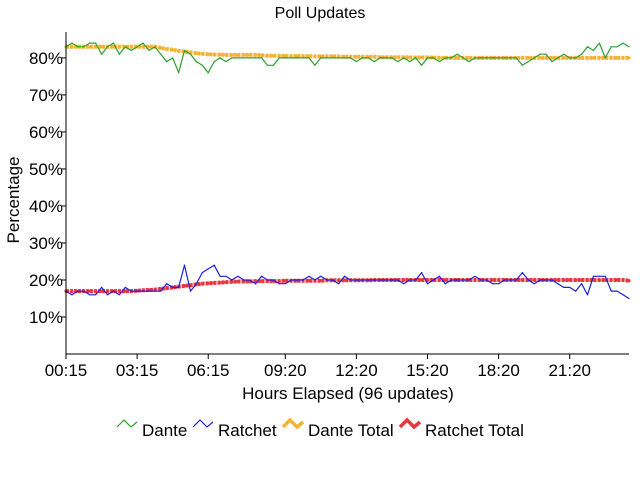 The height and width of the screenshot is (480, 640). I want to click on legend-swatch, so click(410, 423).